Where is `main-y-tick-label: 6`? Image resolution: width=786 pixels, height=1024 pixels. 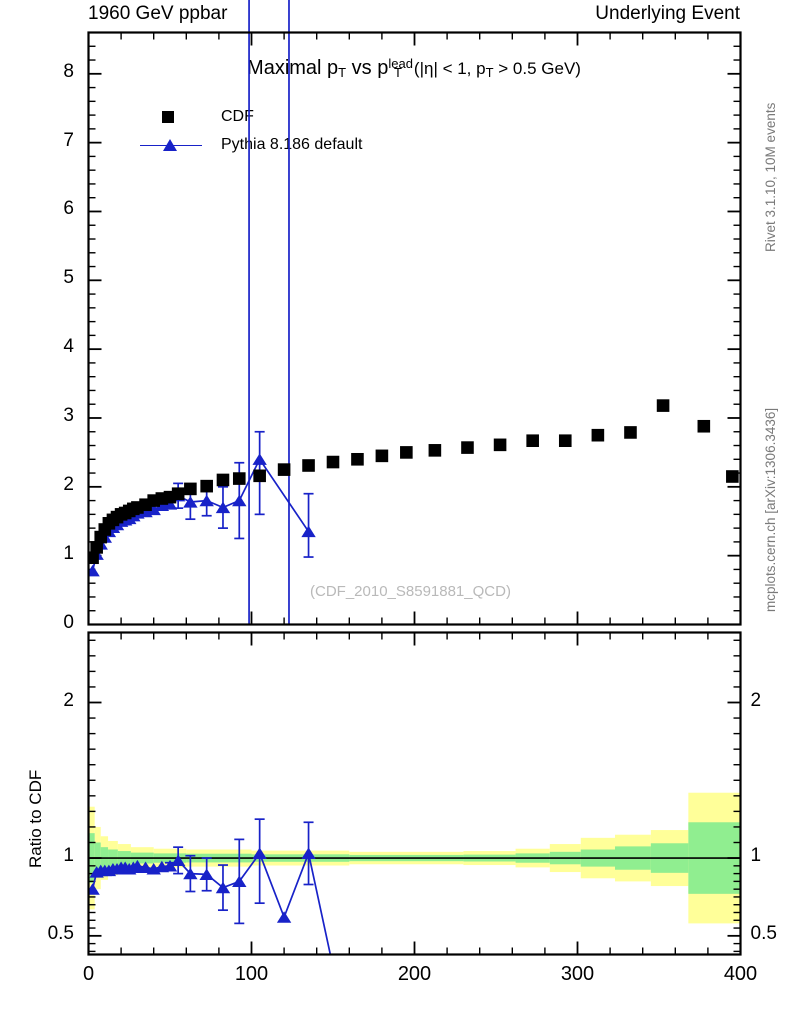 main-y-tick-label: 6 is located at coordinates (68, 209).